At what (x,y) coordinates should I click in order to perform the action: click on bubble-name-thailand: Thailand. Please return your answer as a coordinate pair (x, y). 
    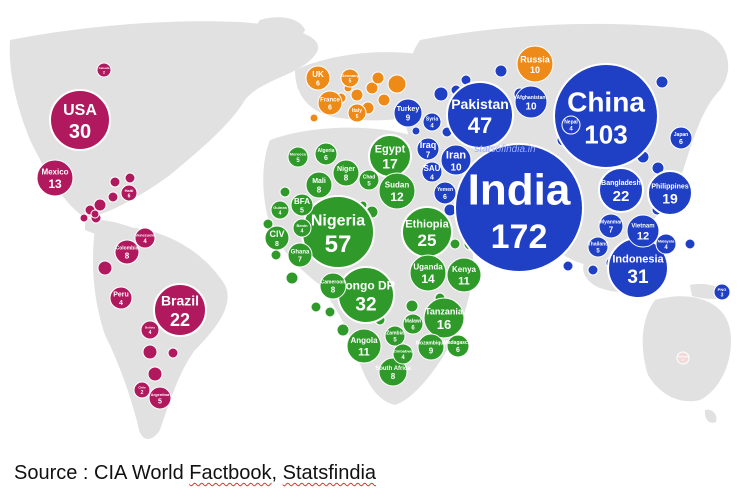
    Looking at the image, I should click on (598, 245).